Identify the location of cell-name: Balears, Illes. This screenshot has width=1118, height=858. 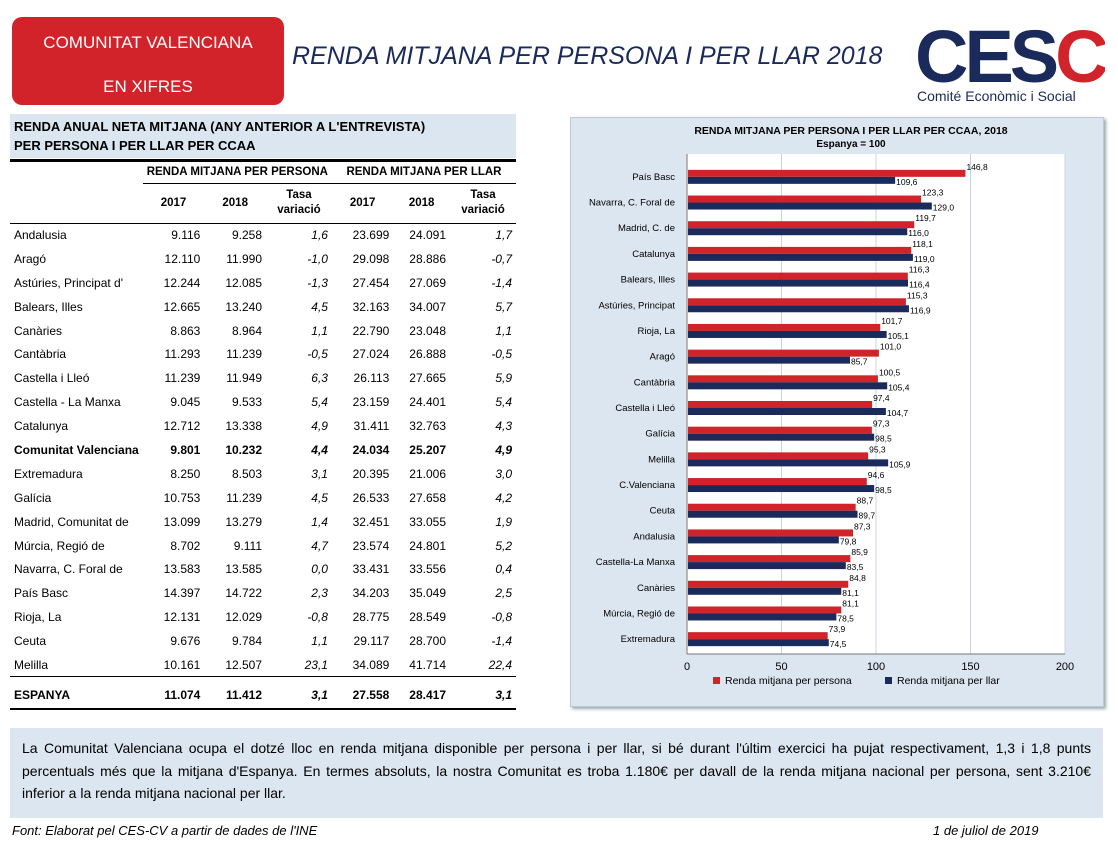
(48, 306).